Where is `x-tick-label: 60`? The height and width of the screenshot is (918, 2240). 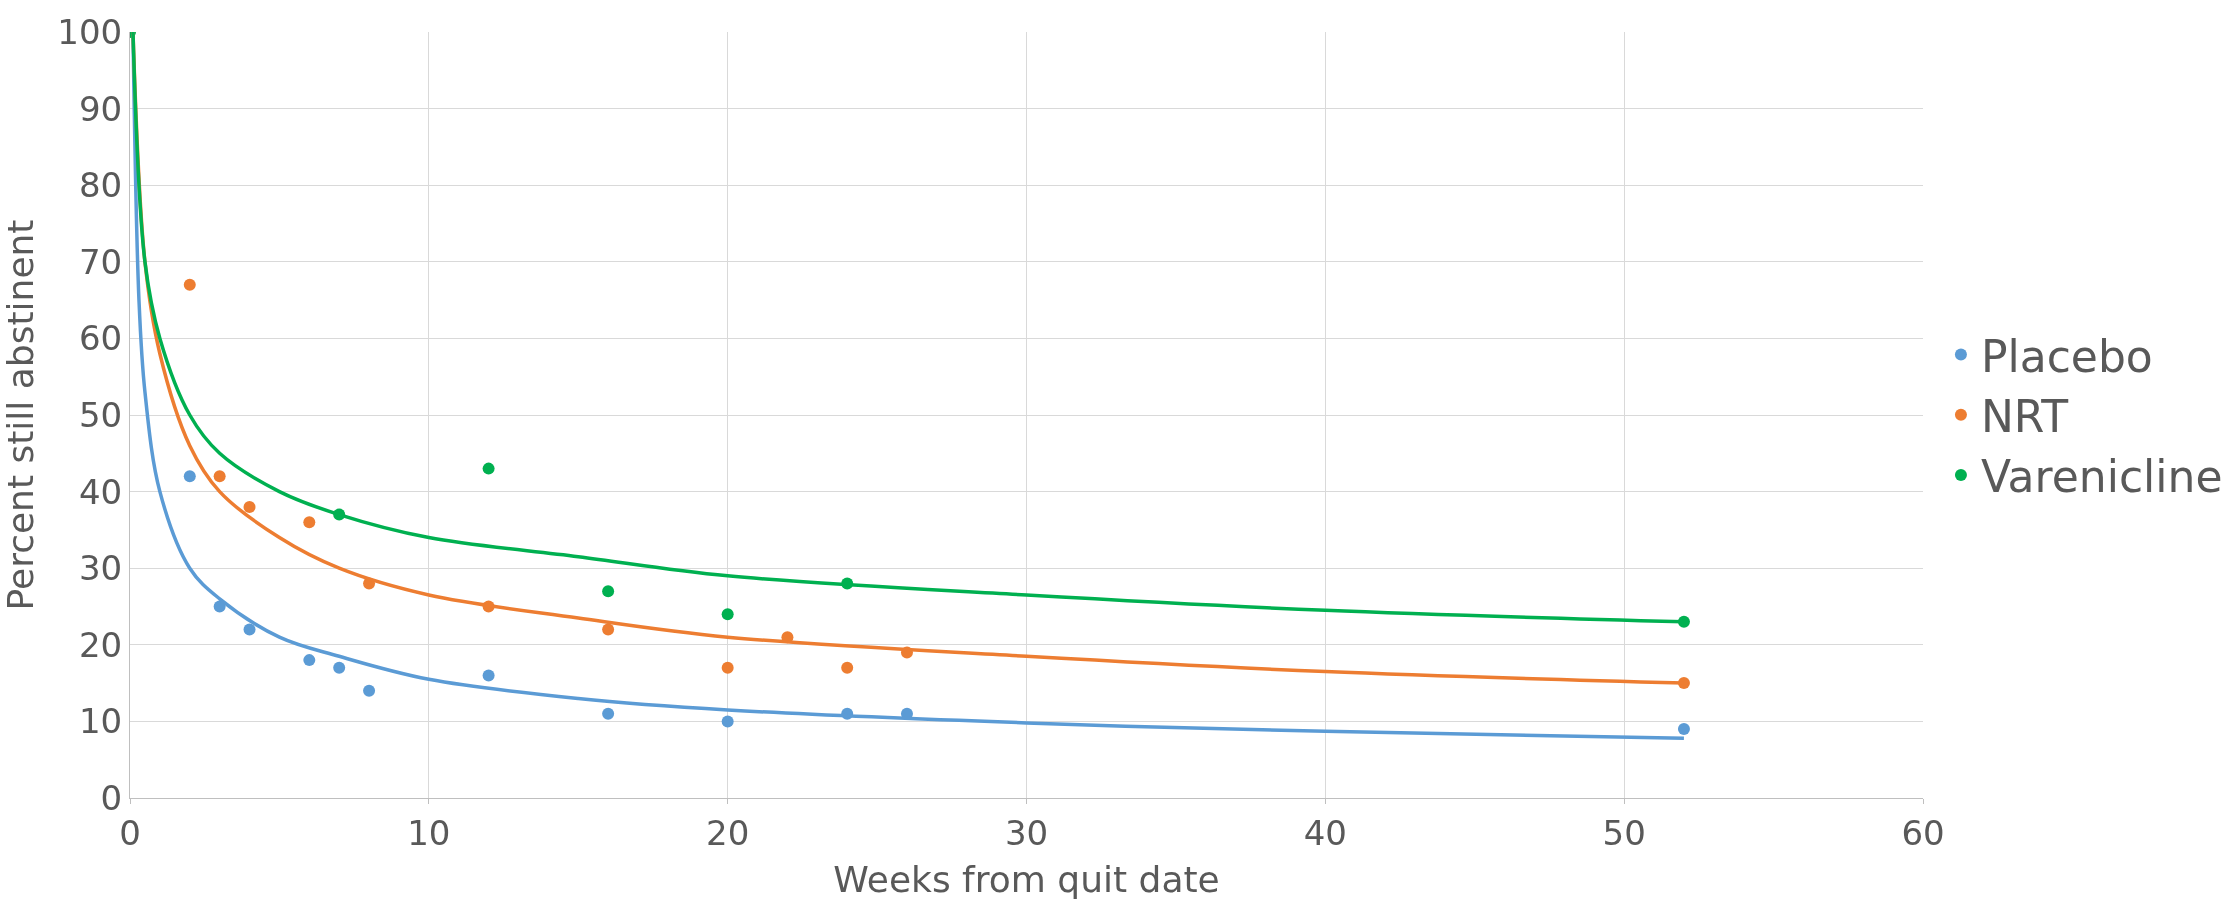 x-tick-label: 60 is located at coordinates (1923, 832).